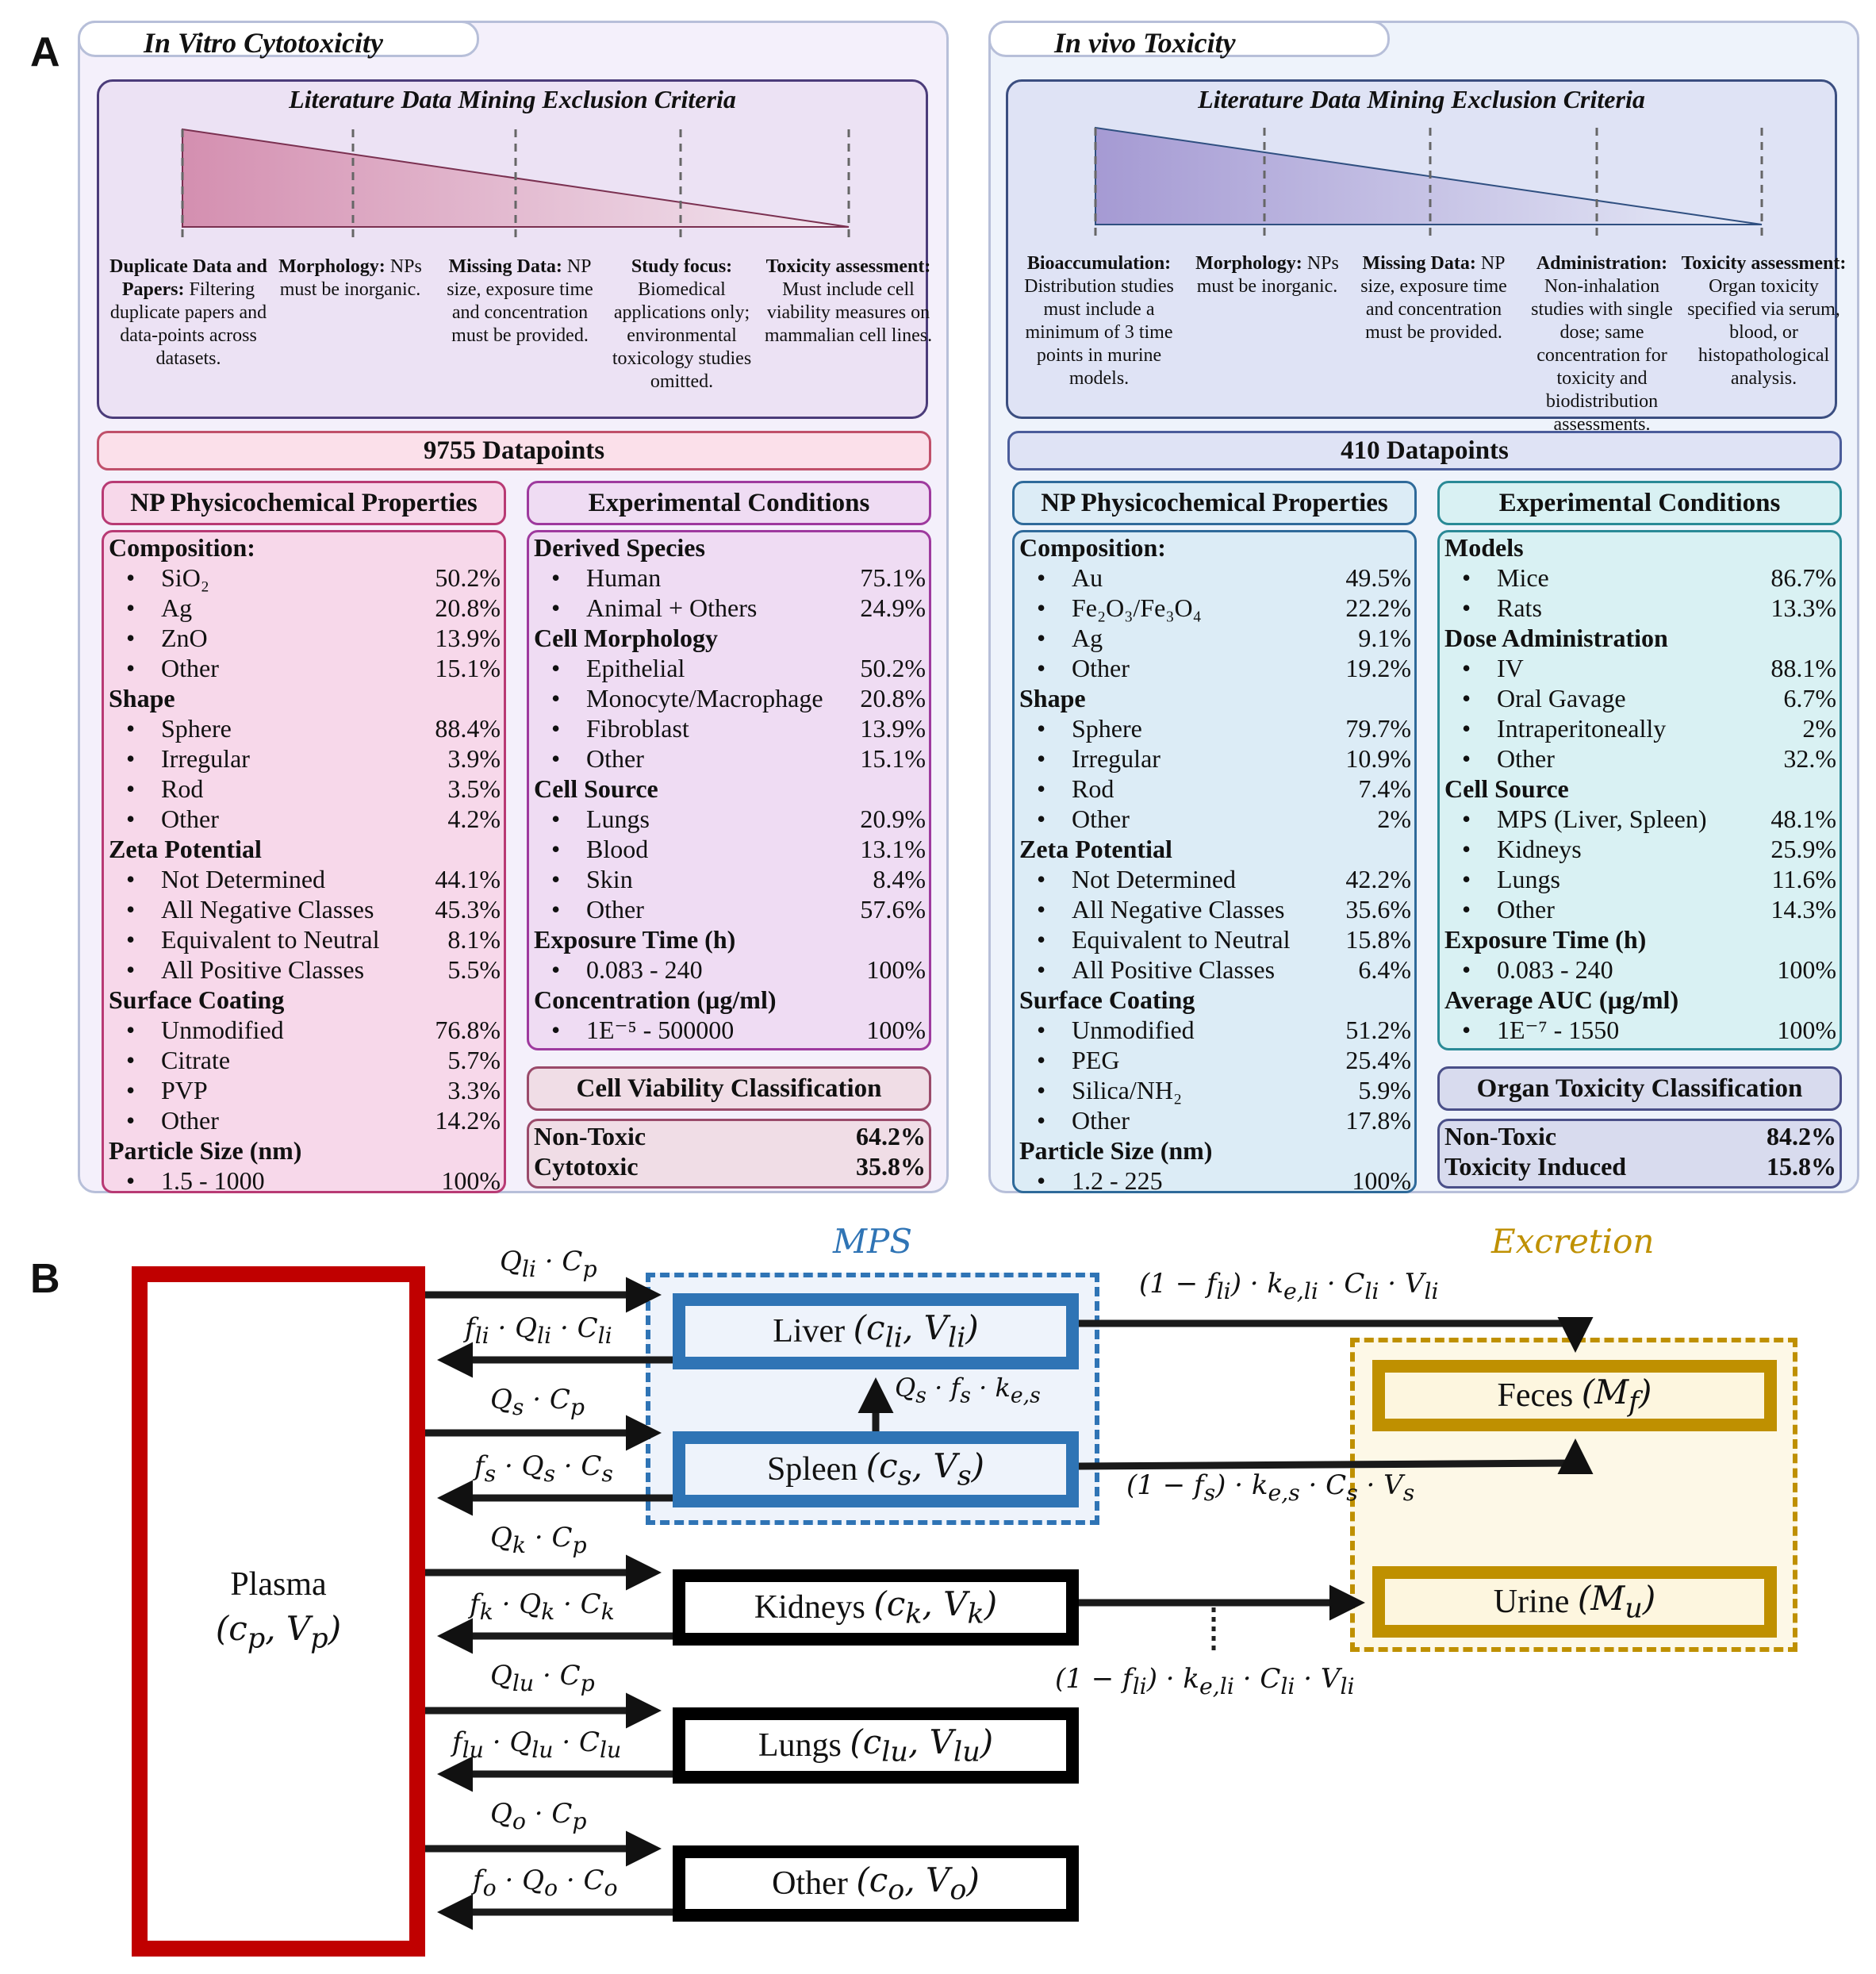  What do you see at coordinates (1502, 608) in the screenshot?
I see `item-label: Rats` at bounding box center [1502, 608].